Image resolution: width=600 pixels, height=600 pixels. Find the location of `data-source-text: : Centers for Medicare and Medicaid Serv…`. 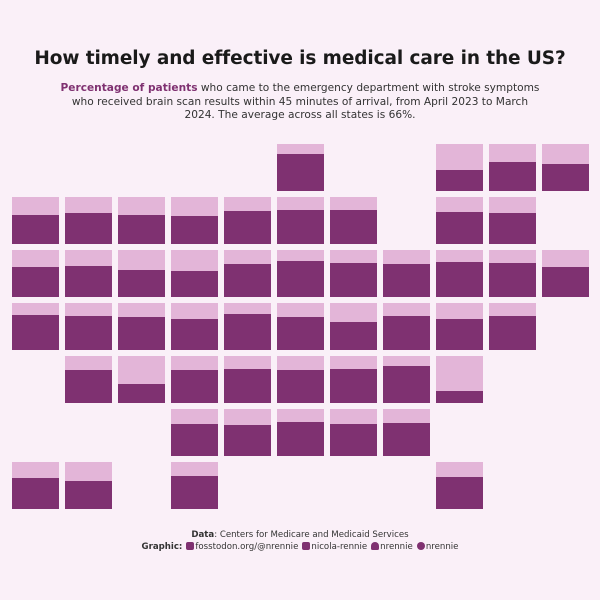

data-source-text: : Centers for Medicare and Medicaid Serv… is located at coordinates (311, 535).